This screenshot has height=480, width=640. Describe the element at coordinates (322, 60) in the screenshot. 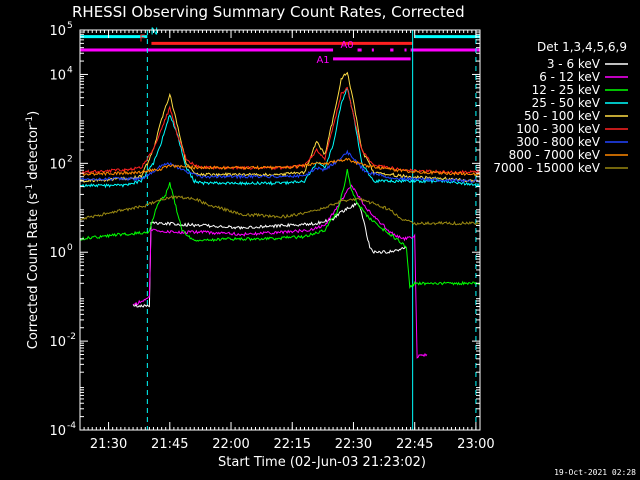

I see `flag-label-A1: A1` at that location.